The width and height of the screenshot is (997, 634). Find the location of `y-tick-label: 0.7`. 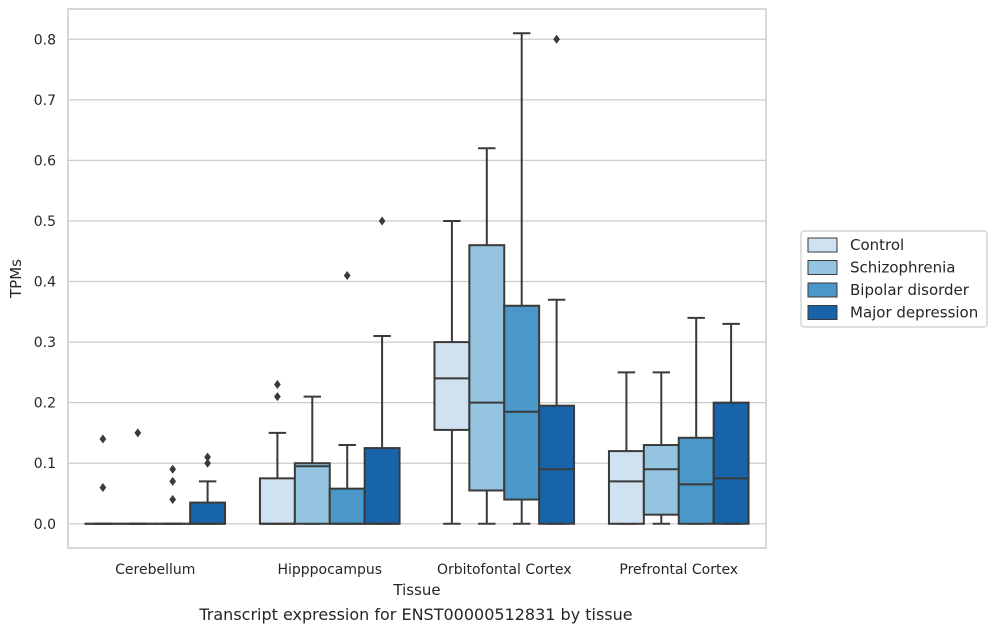

y-tick-label: 0.7 is located at coordinates (45, 101).